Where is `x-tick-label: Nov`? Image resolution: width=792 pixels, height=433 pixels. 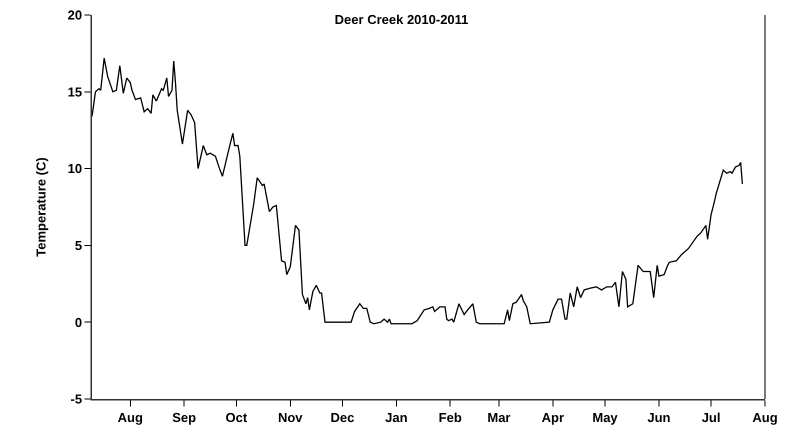 x-tick-label: Nov is located at coordinates (291, 417).